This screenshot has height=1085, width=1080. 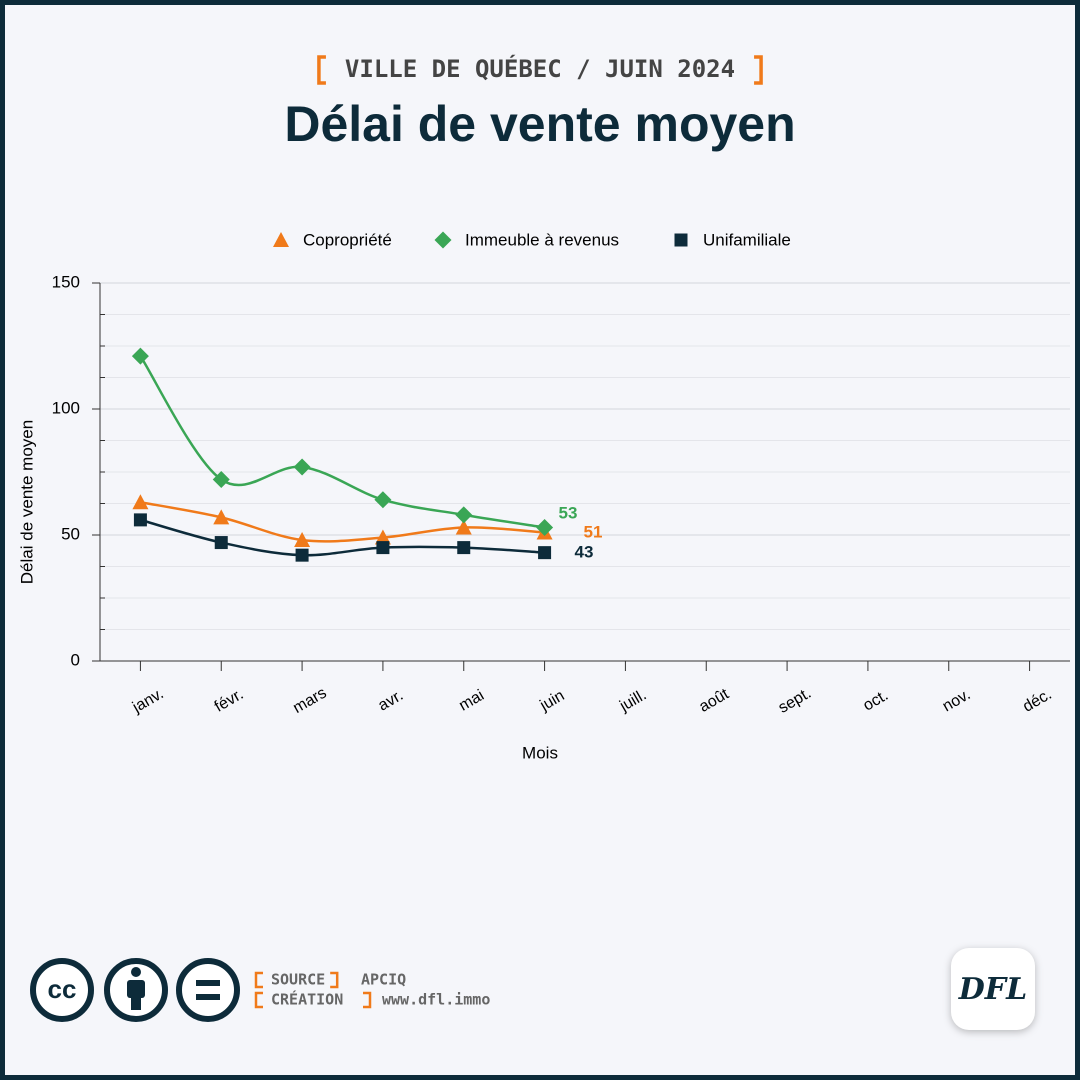 I want to click on cc-icon, so click(x=62, y=990).